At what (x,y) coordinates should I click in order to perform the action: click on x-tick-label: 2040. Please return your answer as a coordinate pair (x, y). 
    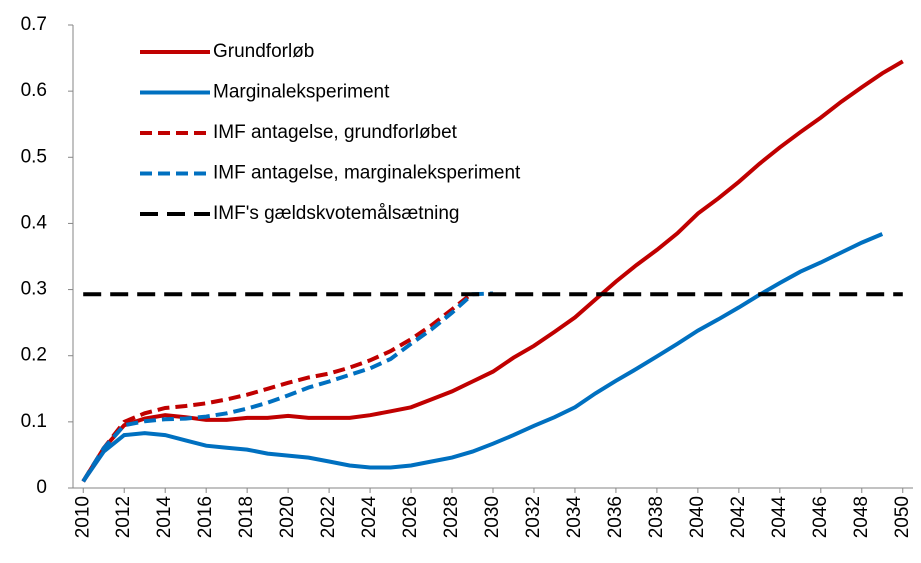
    Looking at the image, I should click on (697, 517).